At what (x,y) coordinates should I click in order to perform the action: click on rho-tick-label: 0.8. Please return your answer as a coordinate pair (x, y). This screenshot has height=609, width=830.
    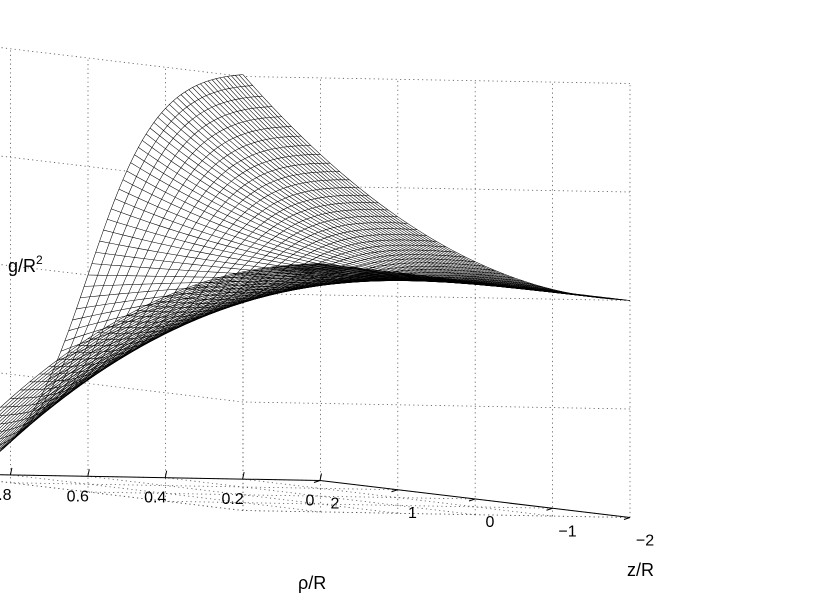
    Looking at the image, I should click on (6, 495).